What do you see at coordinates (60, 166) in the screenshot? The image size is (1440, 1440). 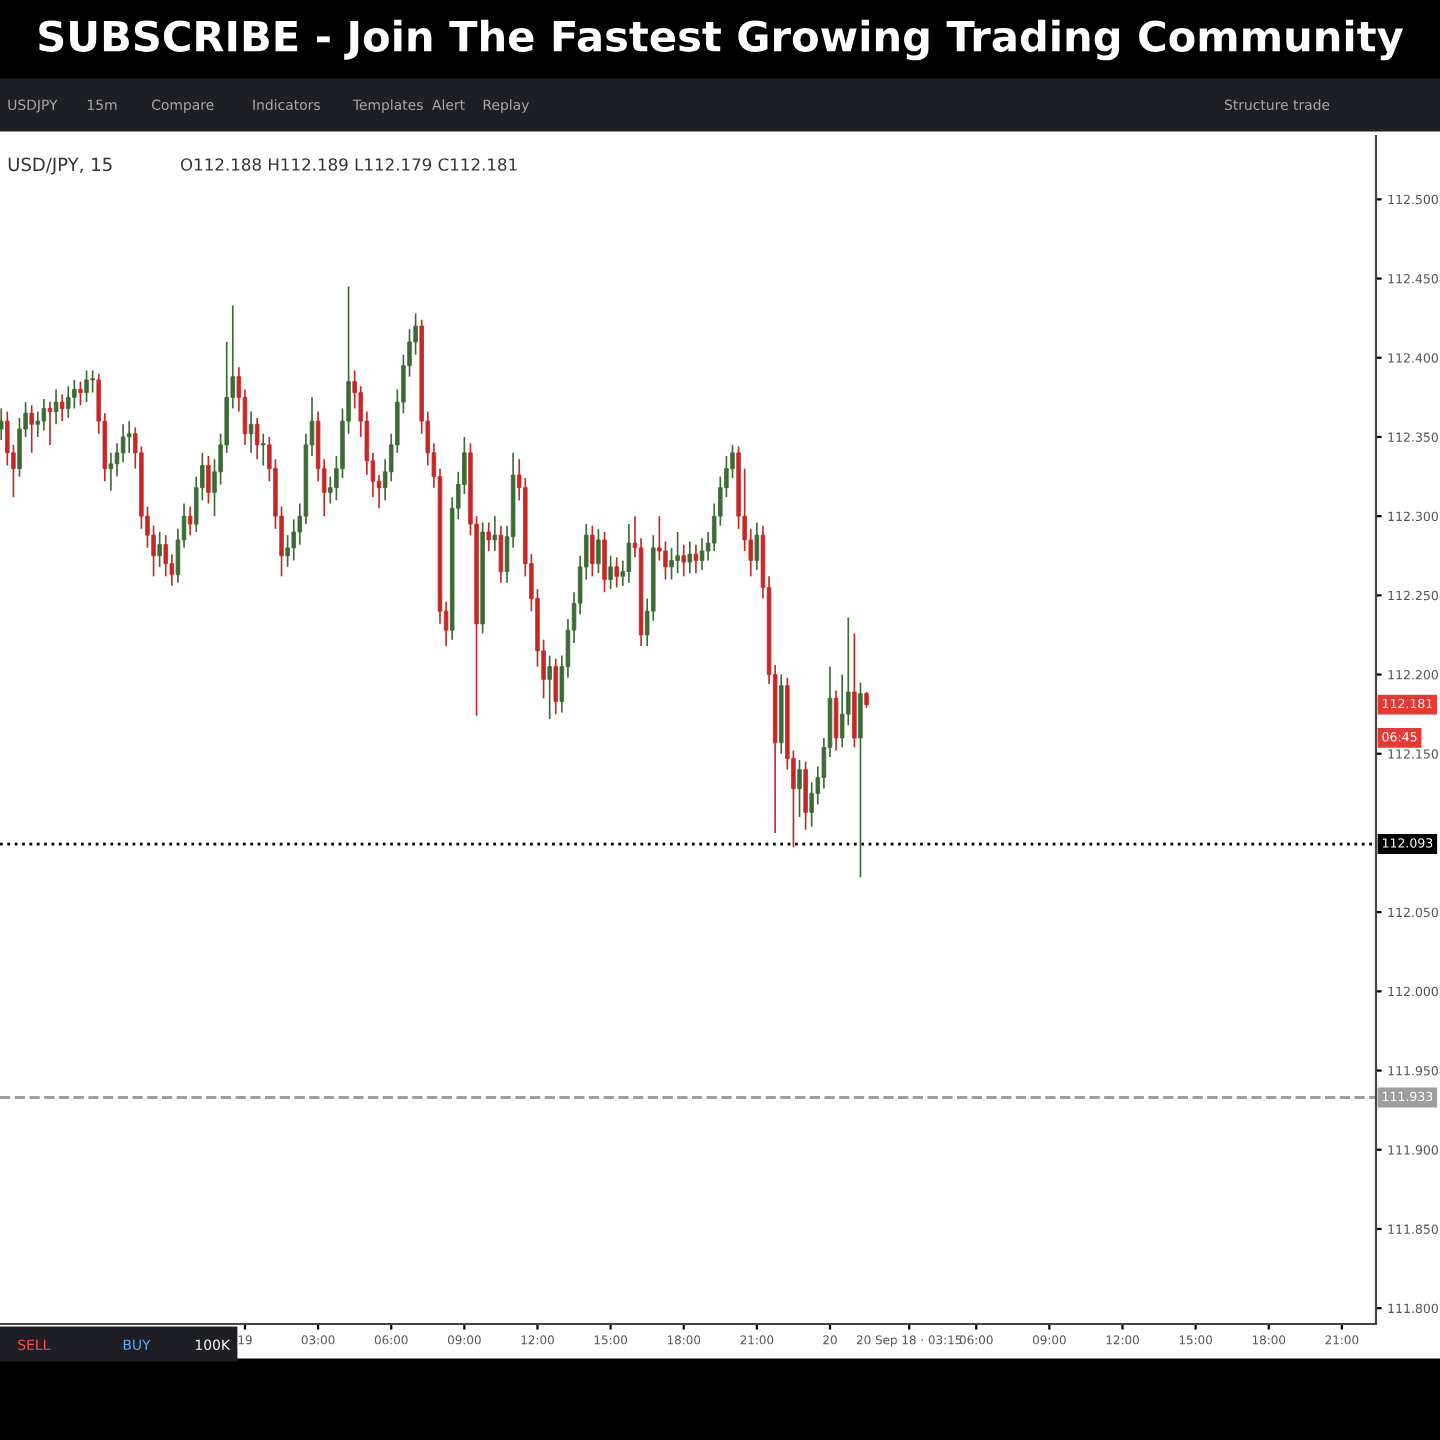 I see `text: USD/JPY, 15` at bounding box center [60, 166].